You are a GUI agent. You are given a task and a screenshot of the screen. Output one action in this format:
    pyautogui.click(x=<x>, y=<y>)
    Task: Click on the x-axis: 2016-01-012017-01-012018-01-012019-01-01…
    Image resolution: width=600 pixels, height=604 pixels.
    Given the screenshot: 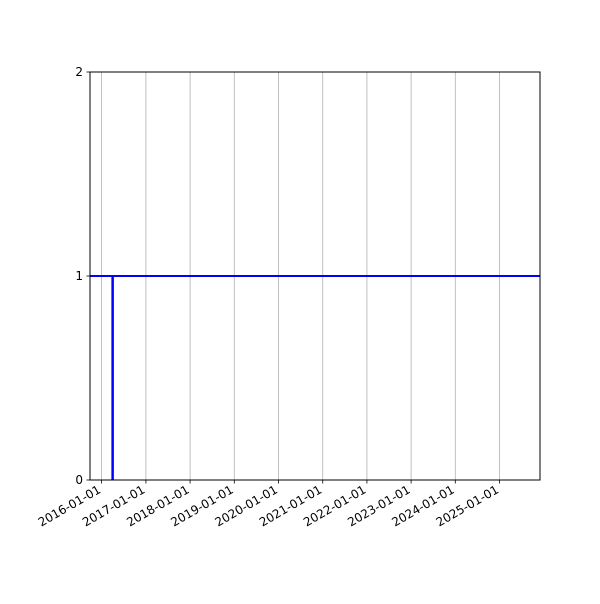 What is the action you would take?
    pyautogui.click(x=268, y=504)
    